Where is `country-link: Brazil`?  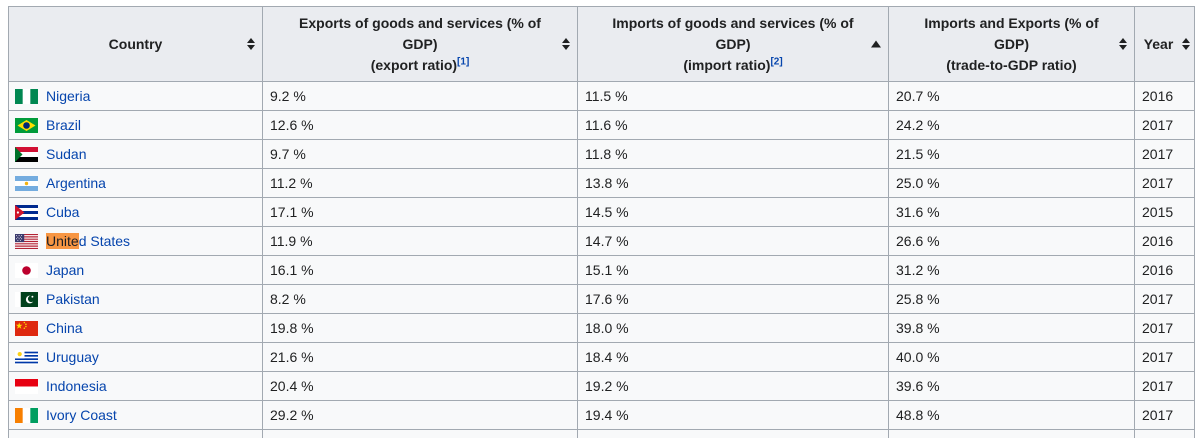
country-link: Brazil is located at coordinates (63, 125).